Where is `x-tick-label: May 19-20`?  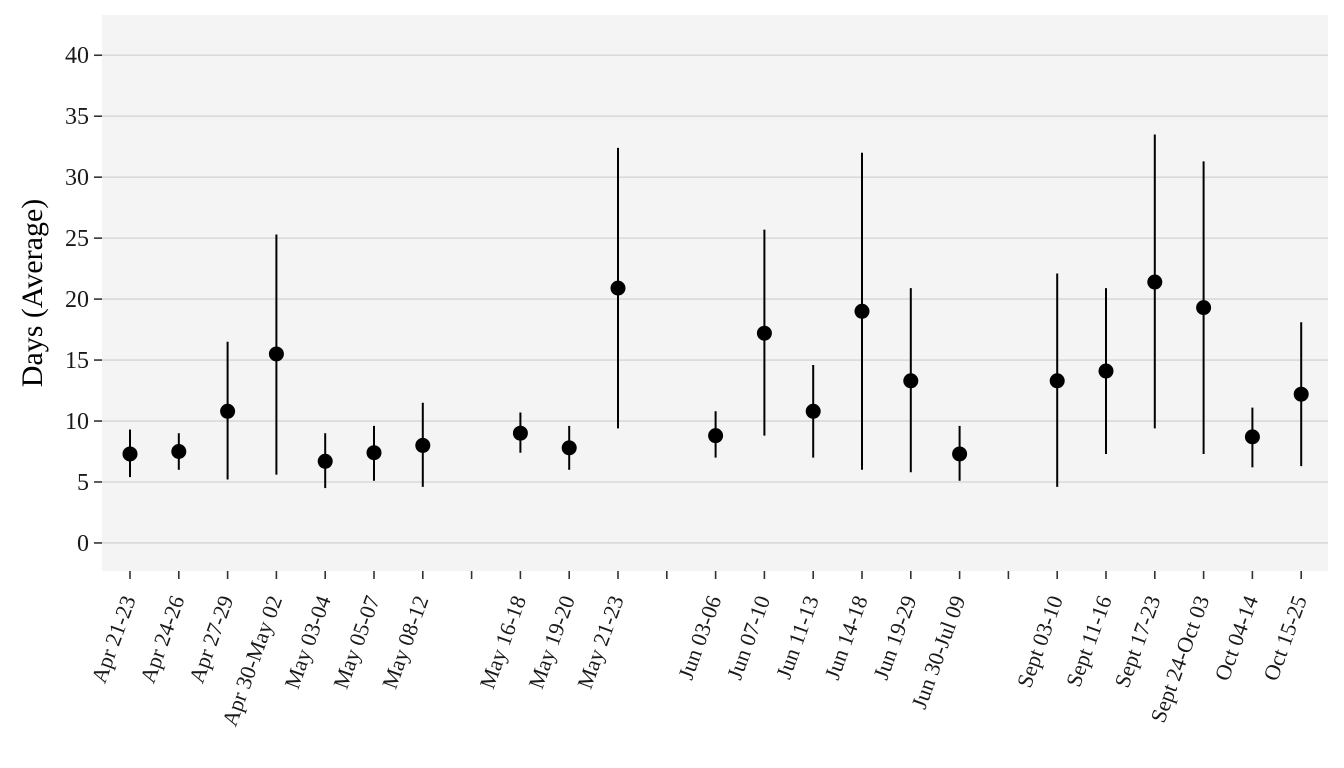
x-tick-label: May 19-20 is located at coordinates (551, 642).